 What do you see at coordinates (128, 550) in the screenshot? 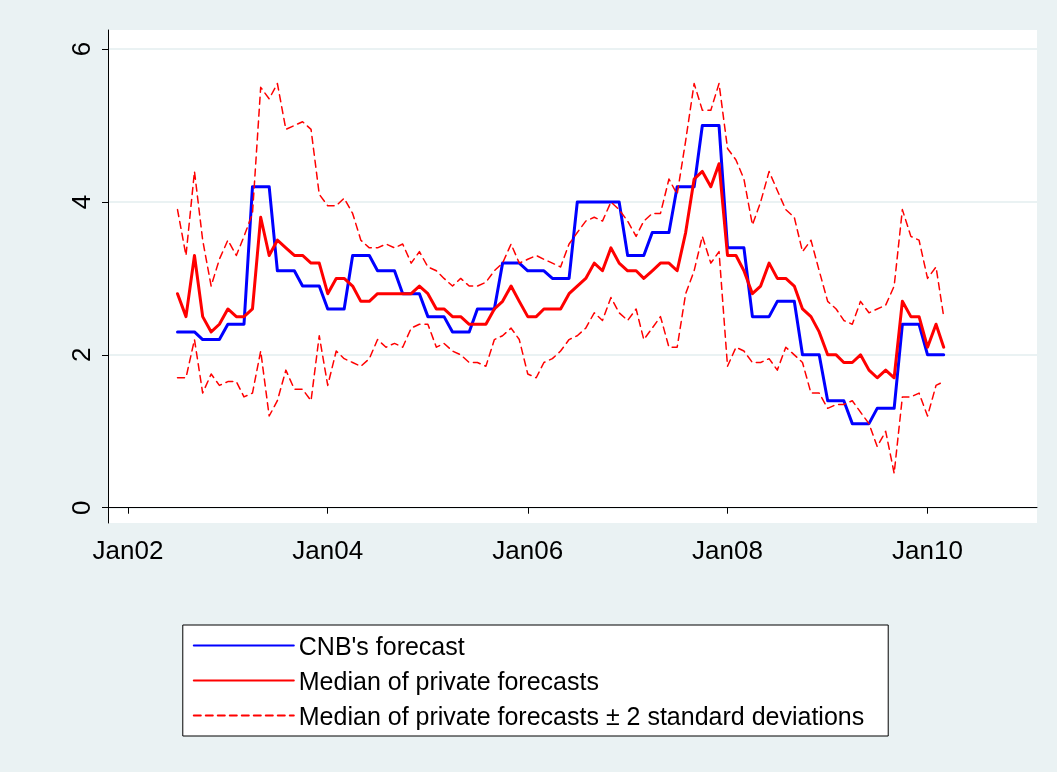
I see `x-tick-label: Jan02` at bounding box center [128, 550].